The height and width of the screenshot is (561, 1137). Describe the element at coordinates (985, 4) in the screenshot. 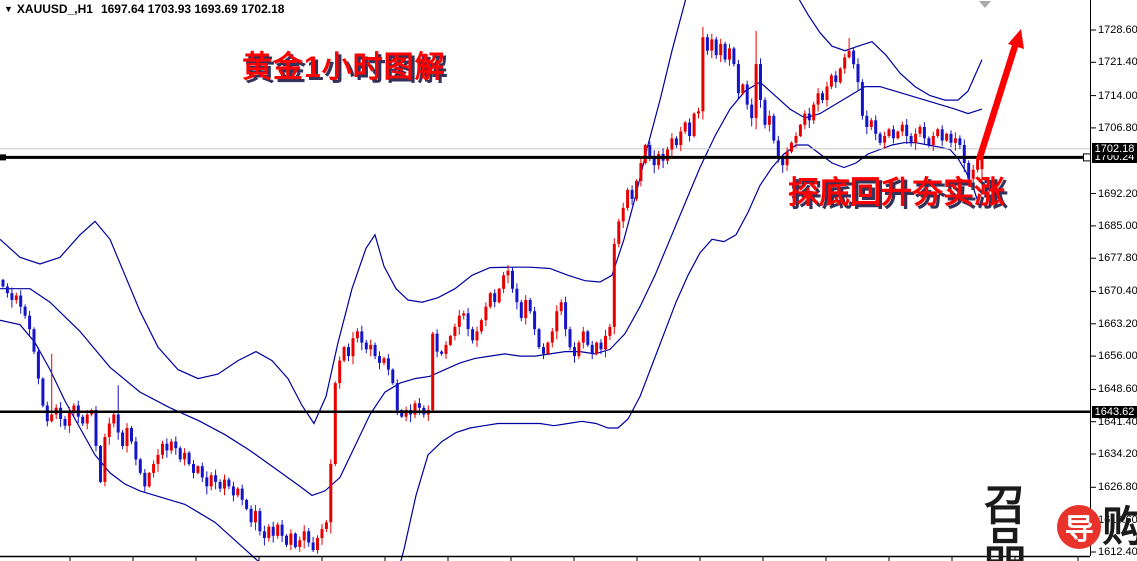

I see `chart-shift-marker-icon` at that location.